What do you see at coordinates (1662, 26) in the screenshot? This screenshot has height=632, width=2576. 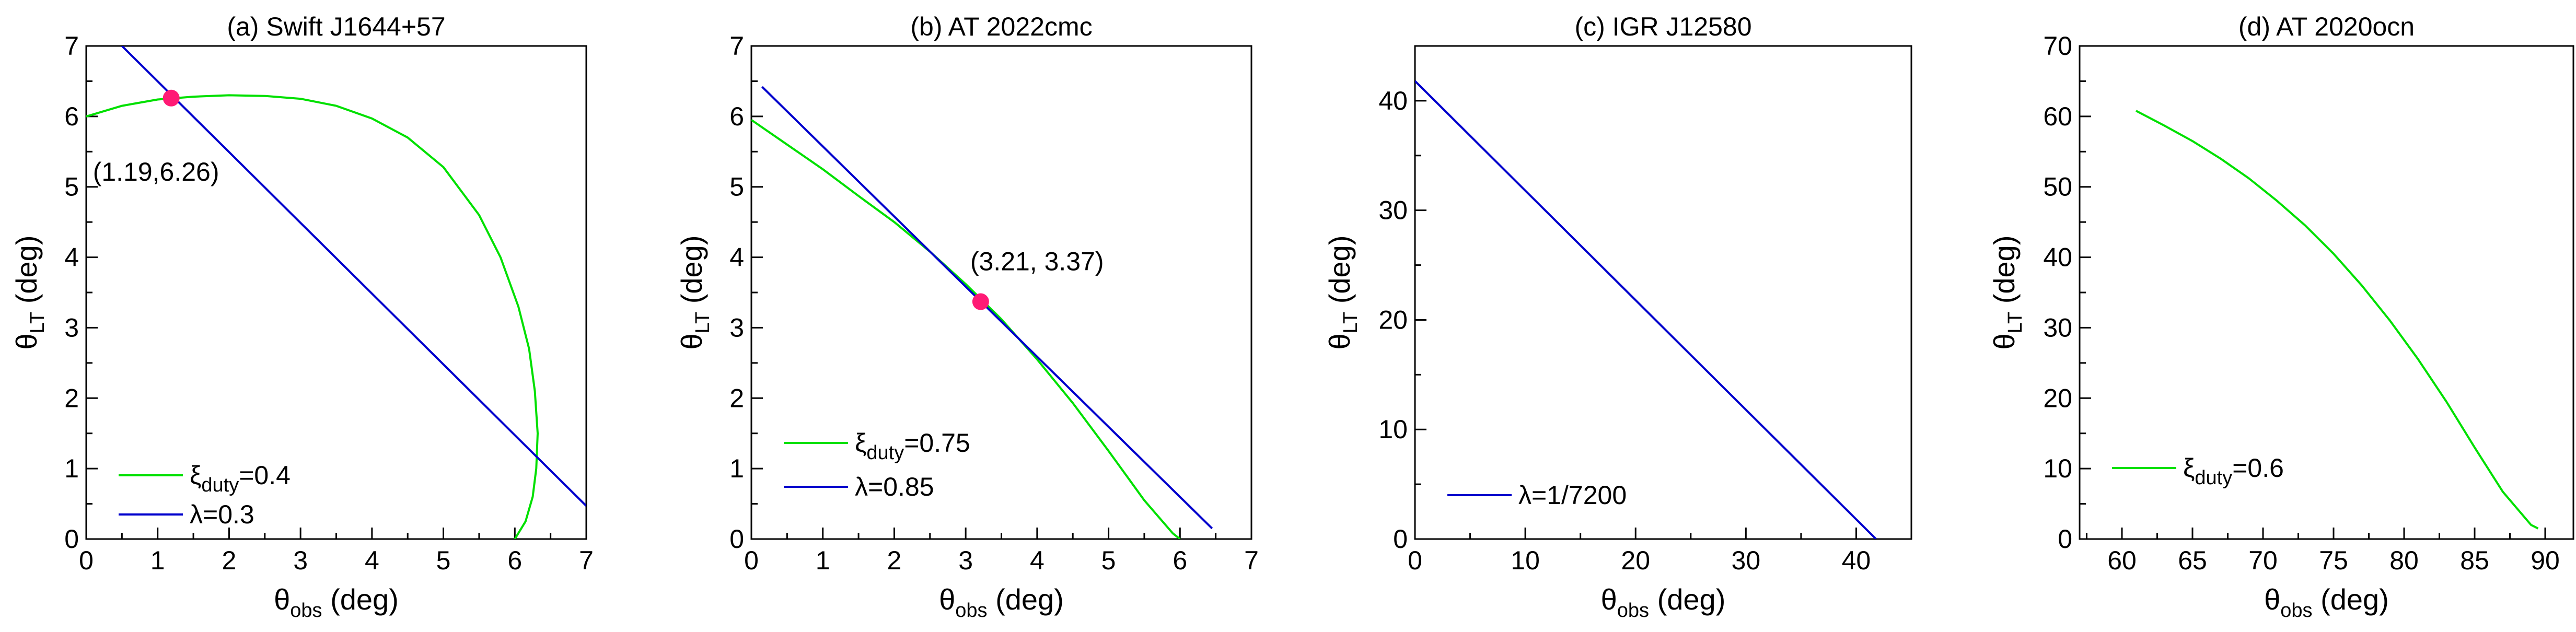 I see `panel-title: (c) IGR J12580` at bounding box center [1662, 26].